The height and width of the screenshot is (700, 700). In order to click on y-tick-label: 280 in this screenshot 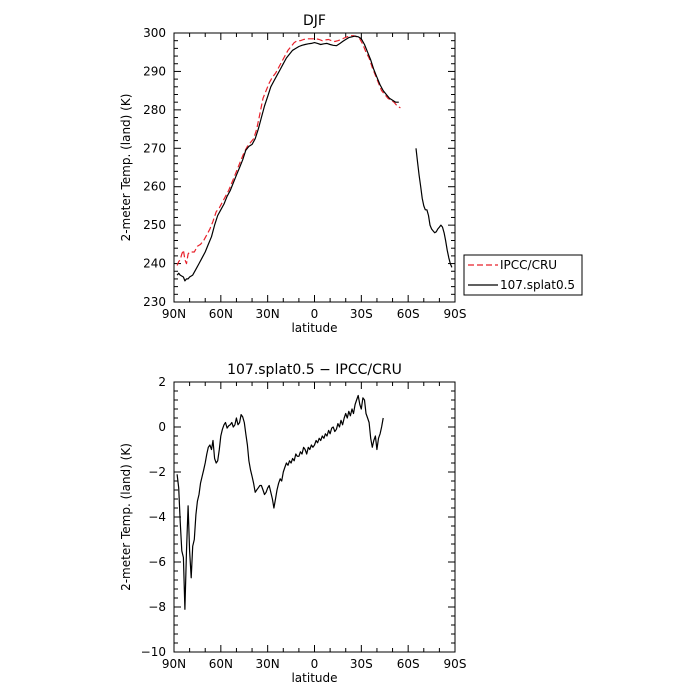, I will do `click(154, 110)`.